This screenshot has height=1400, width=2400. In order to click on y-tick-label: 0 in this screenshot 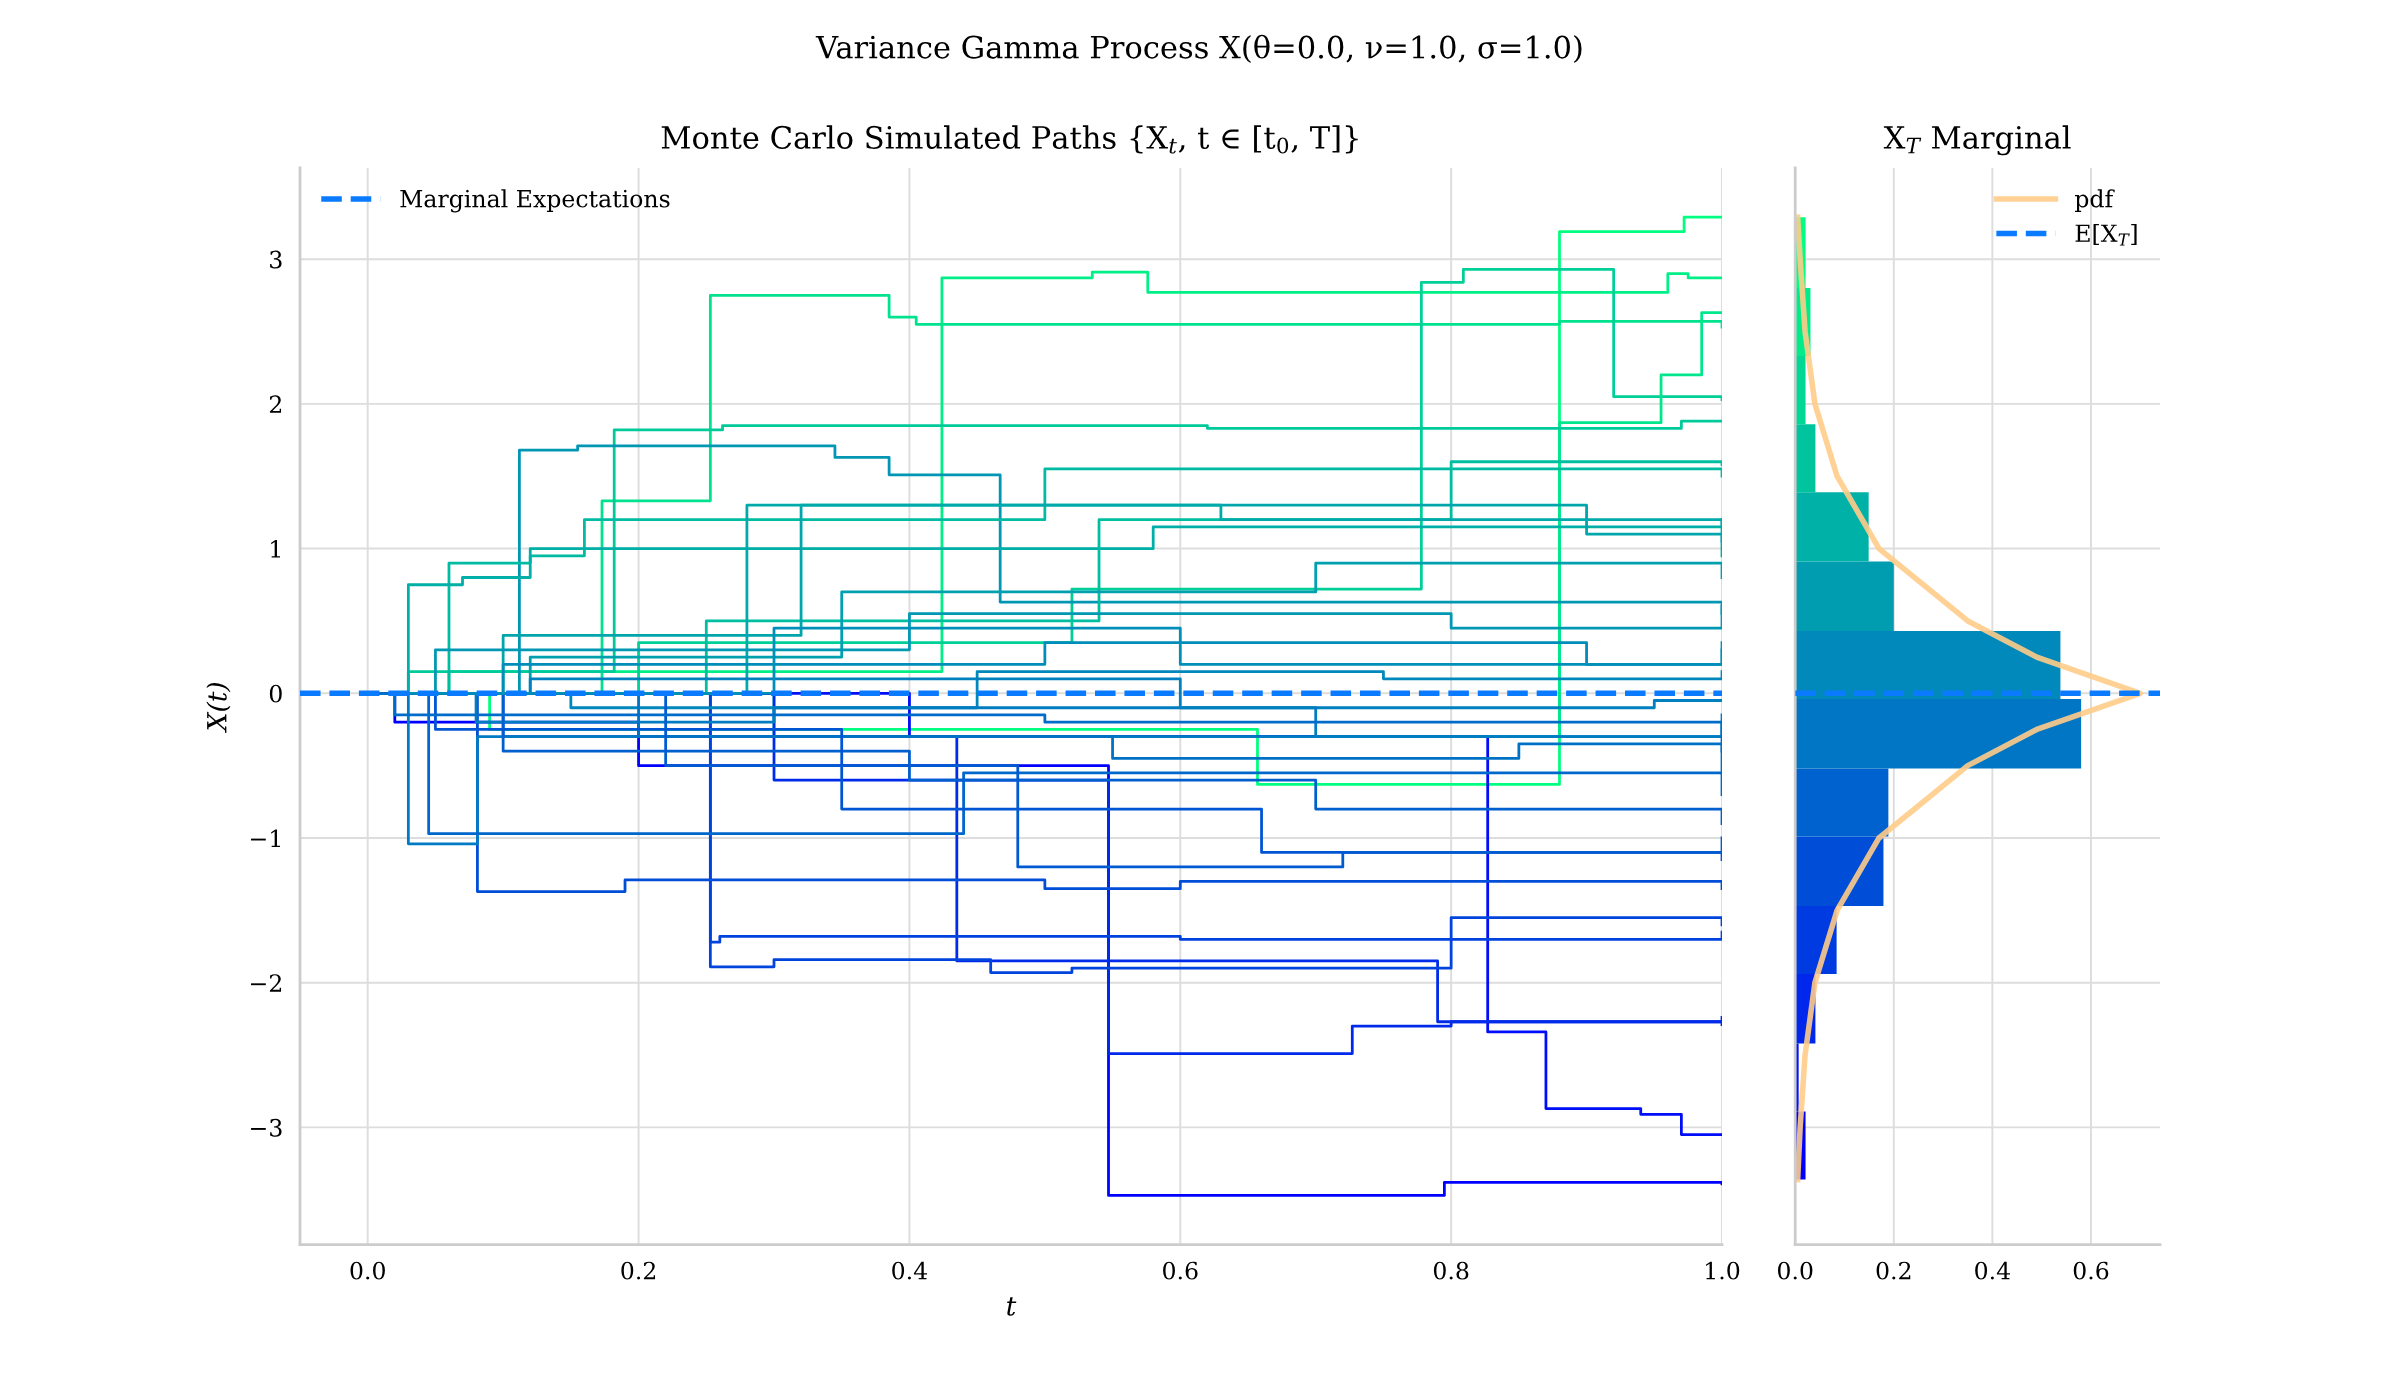, I will do `click(275, 693)`.